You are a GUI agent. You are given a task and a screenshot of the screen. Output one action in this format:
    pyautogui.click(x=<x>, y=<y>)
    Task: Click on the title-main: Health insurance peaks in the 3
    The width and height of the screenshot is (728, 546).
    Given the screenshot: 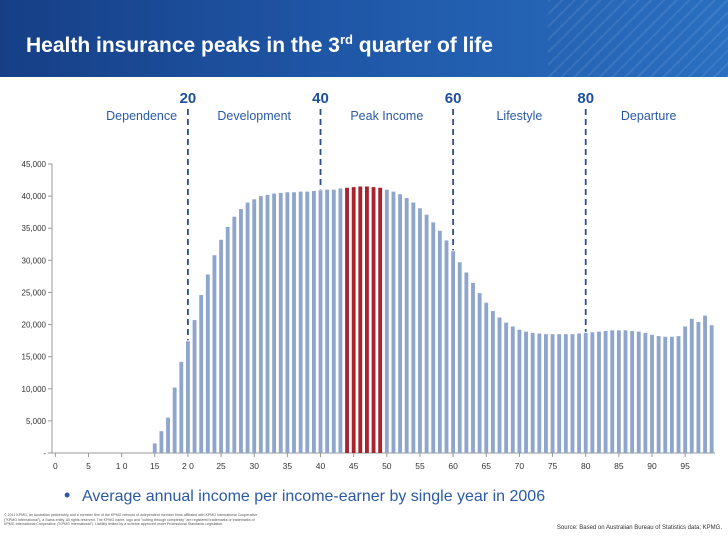 What is the action you would take?
    pyautogui.click(x=183, y=45)
    